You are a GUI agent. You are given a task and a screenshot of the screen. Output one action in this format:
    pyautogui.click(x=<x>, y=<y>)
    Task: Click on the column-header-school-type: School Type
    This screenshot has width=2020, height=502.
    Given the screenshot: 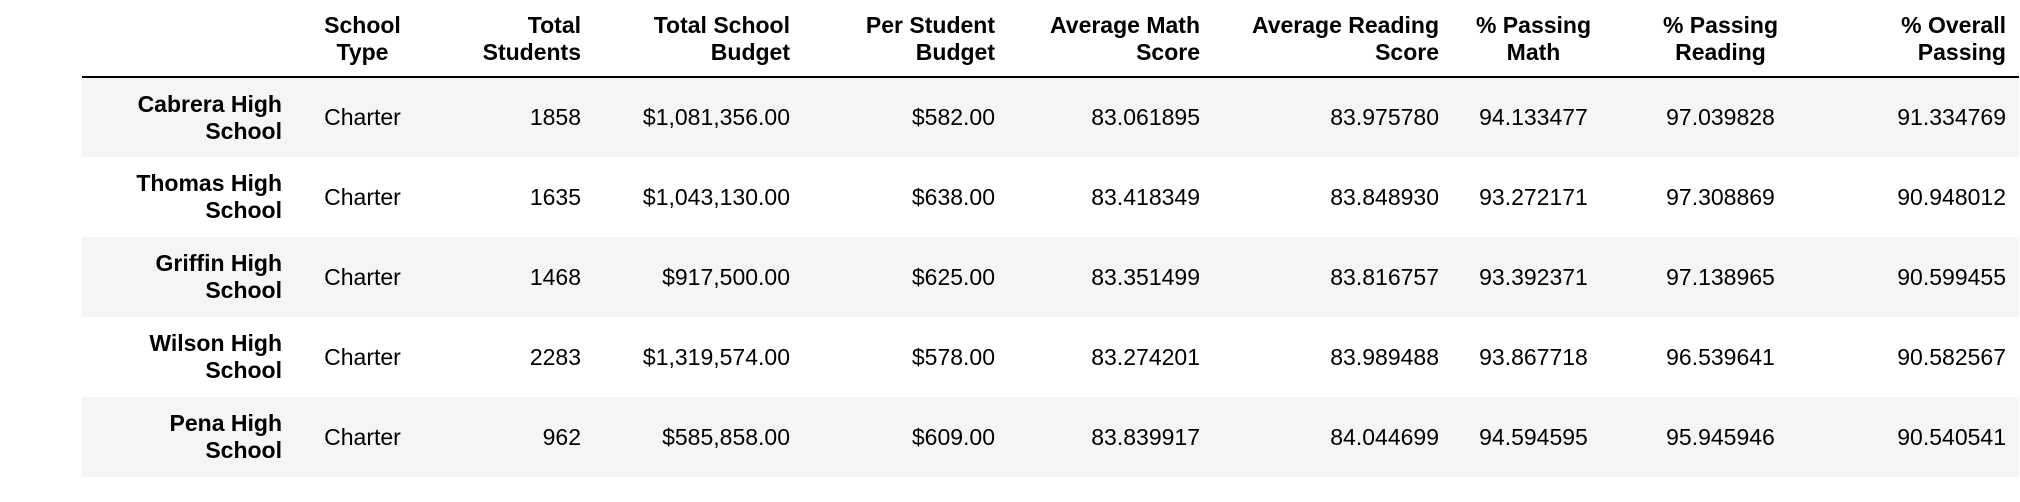 What is the action you would take?
    pyautogui.click(x=366, y=43)
    